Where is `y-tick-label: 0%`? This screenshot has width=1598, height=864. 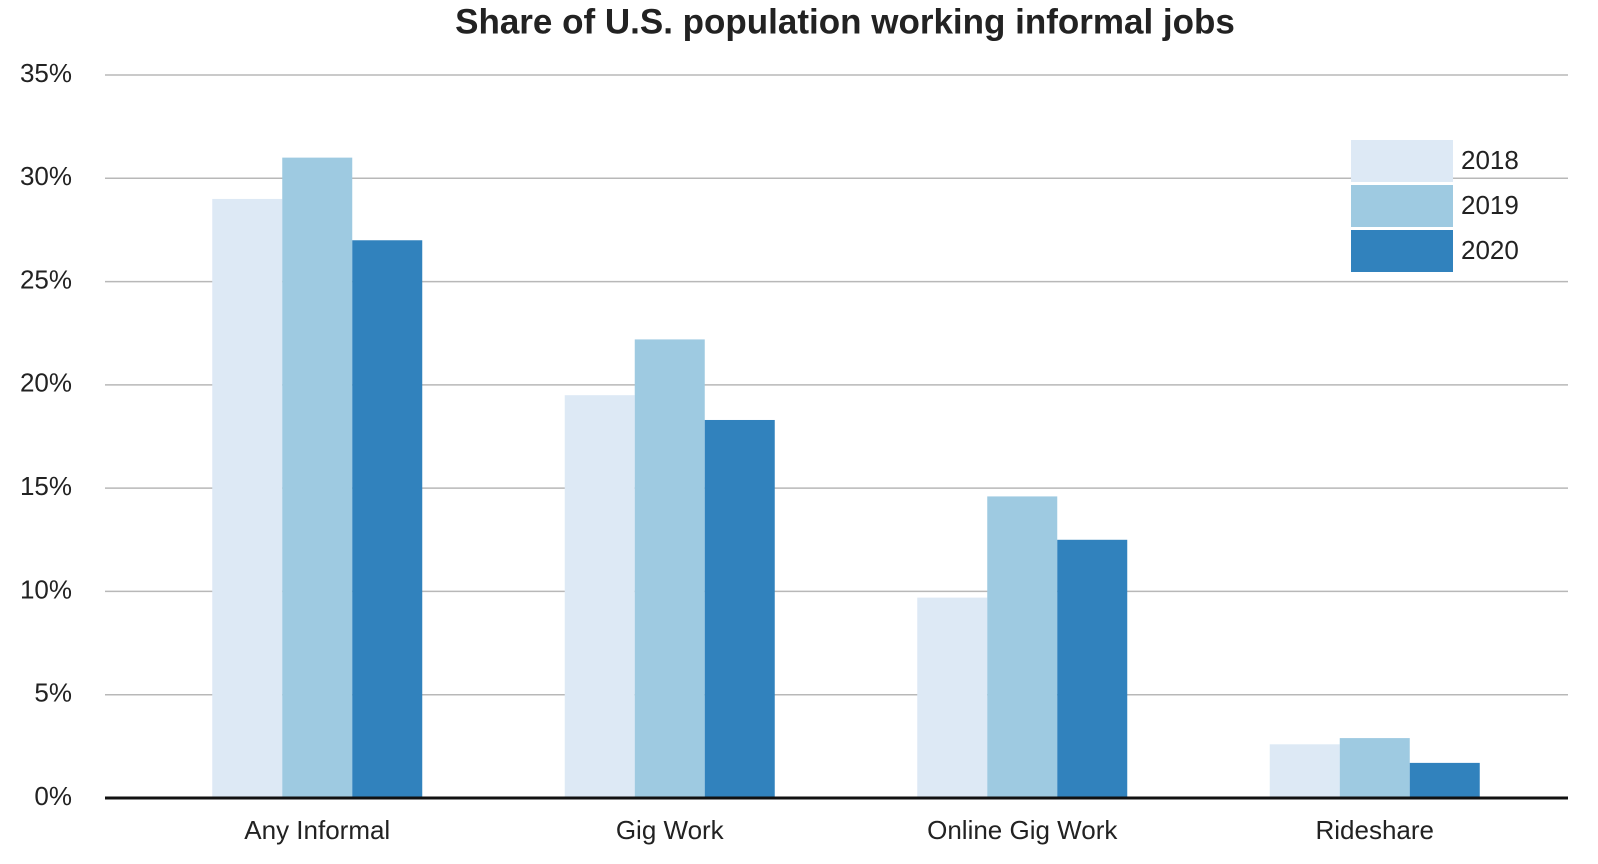 y-tick-label: 0% is located at coordinates (53, 796).